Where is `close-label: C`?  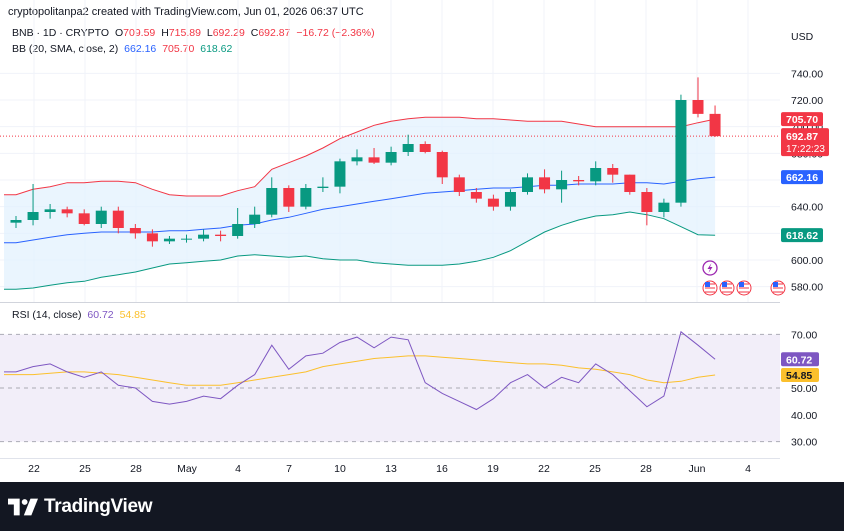
close-label: C is located at coordinates (254, 33).